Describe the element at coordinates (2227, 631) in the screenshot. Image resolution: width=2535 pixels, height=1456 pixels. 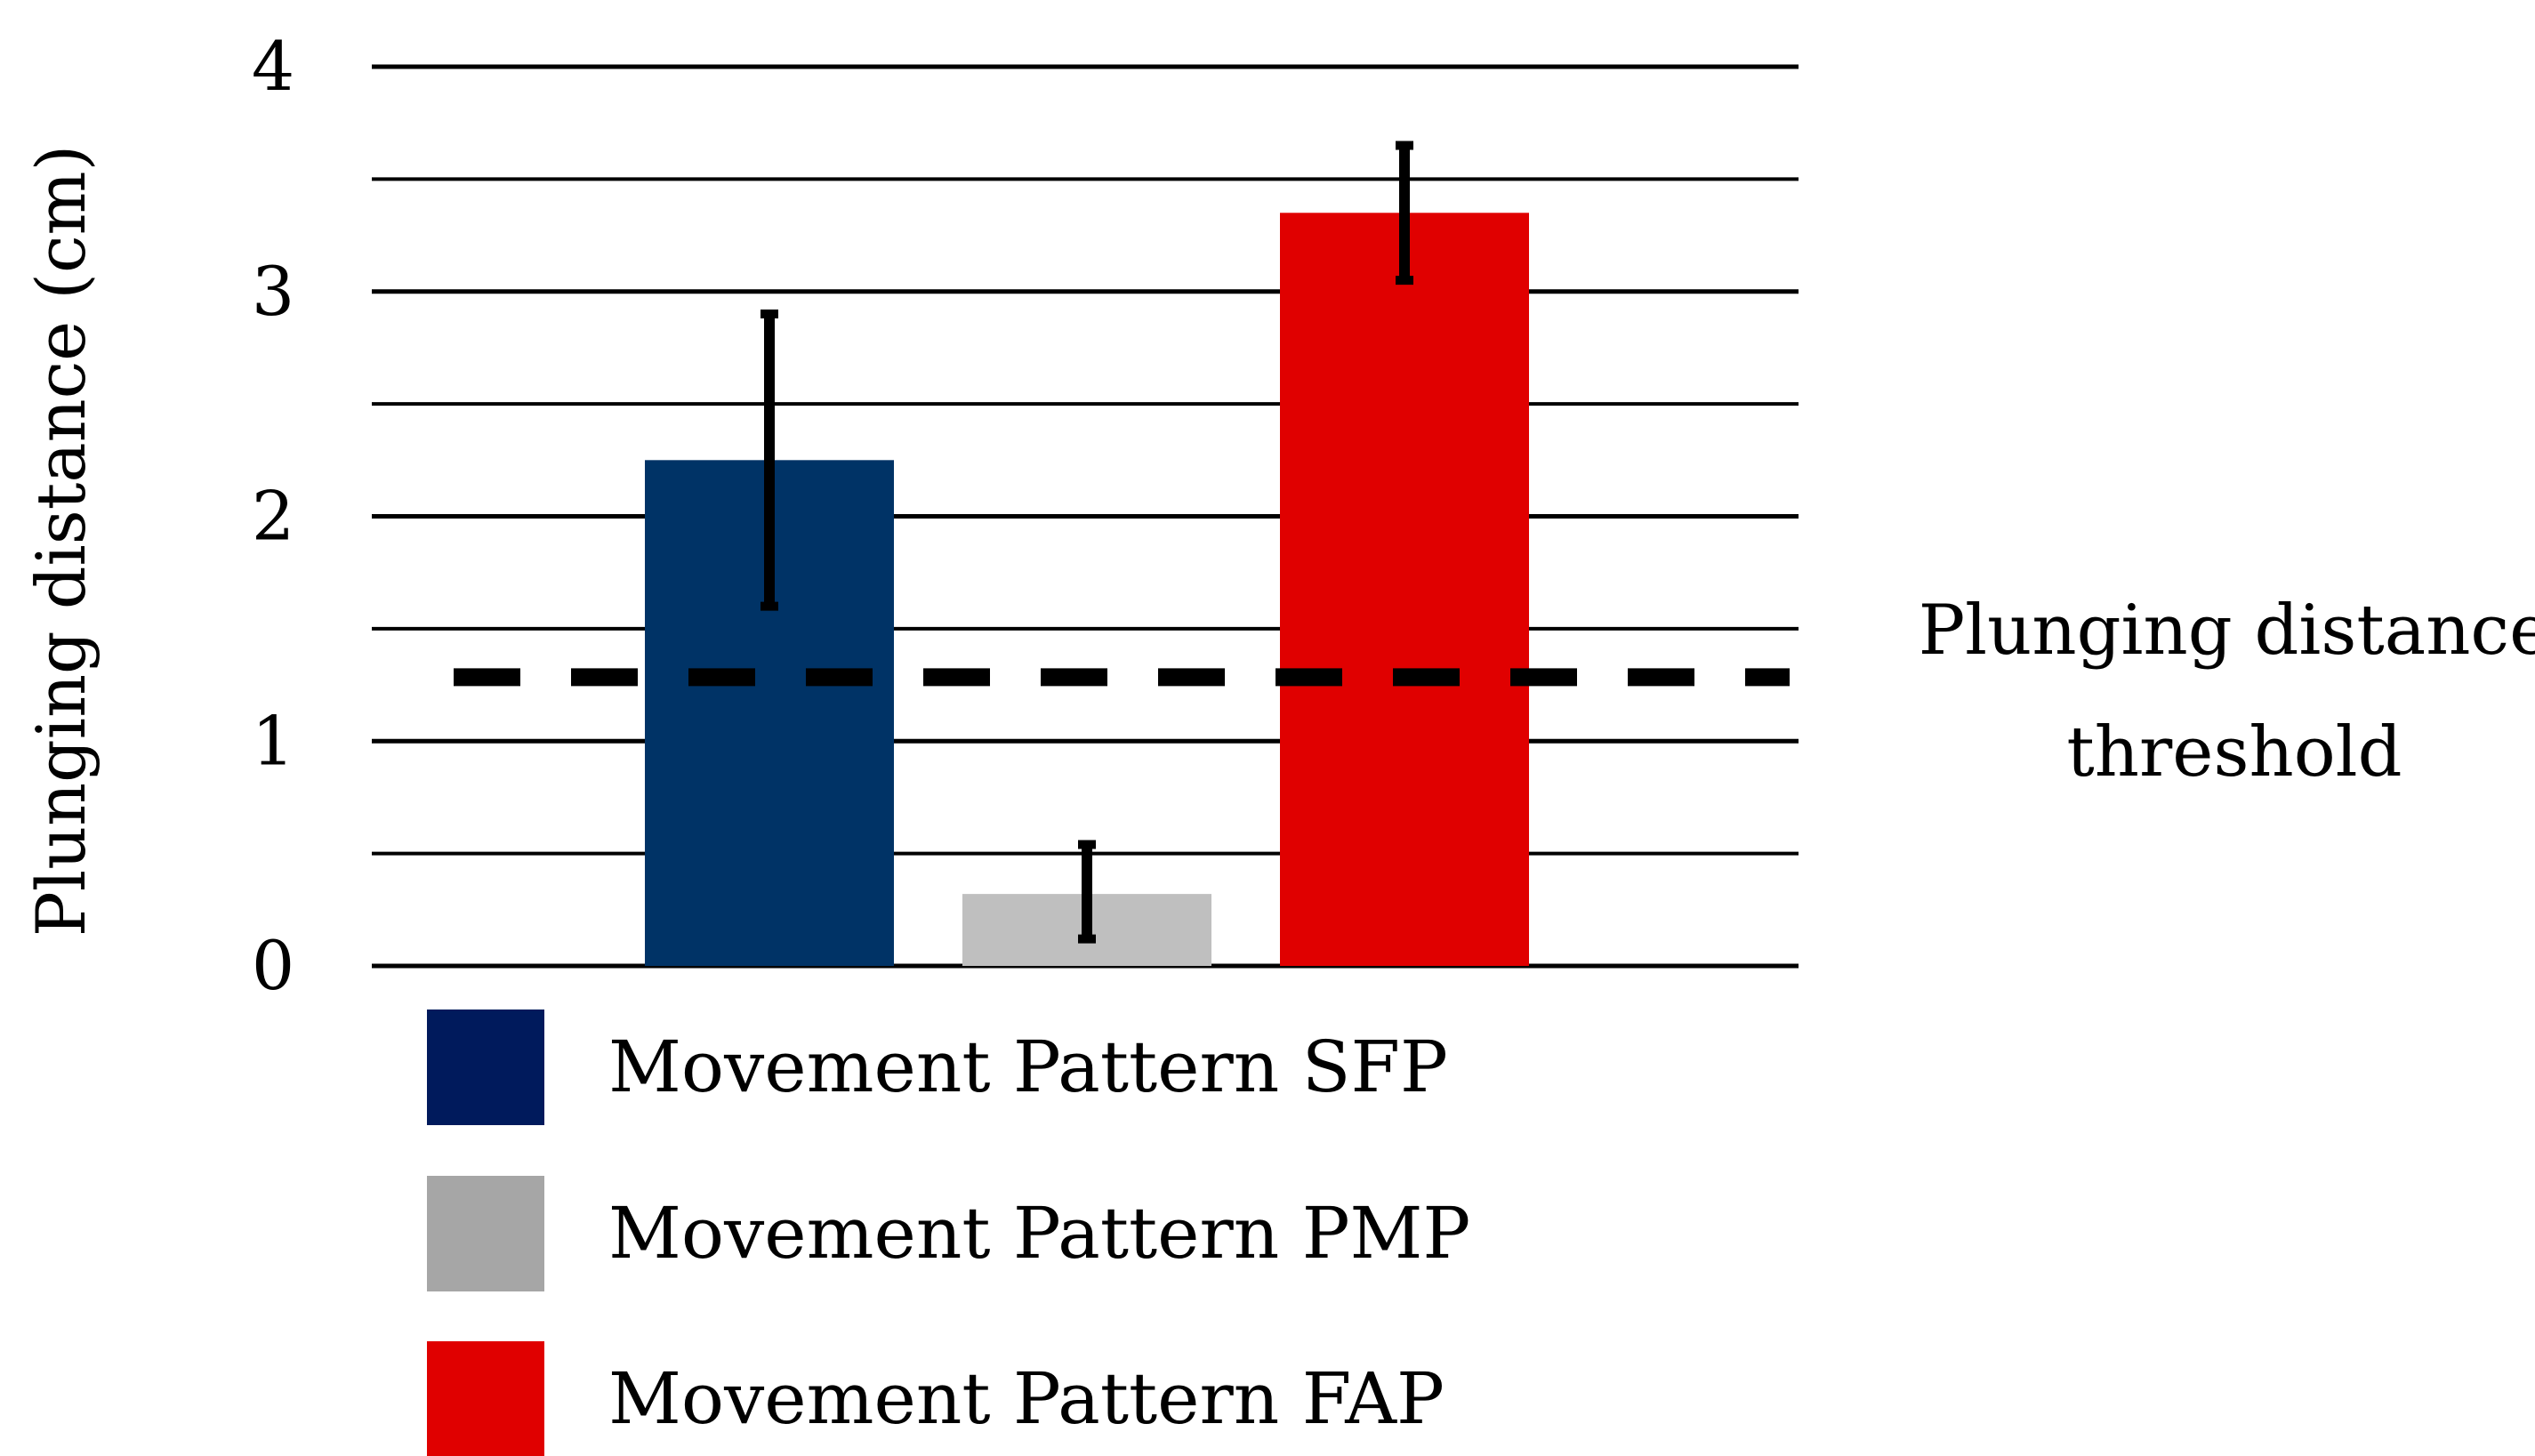
I see `threshold-label: Plunging distance` at that location.